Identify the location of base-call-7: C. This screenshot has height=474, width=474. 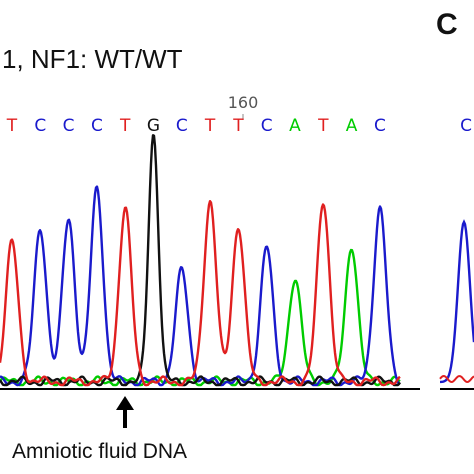
(182, 126).